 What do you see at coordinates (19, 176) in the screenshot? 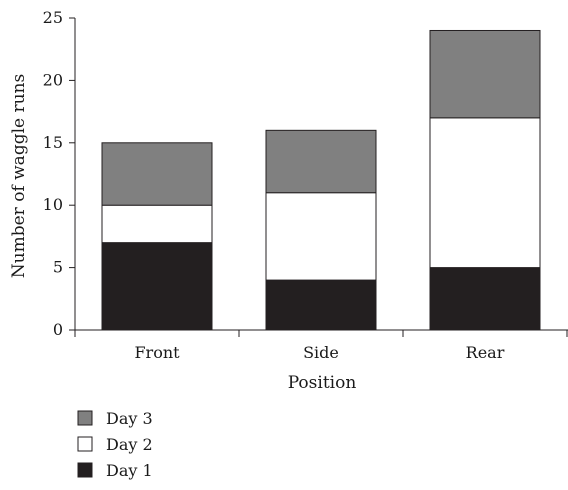
I see `y-axis-title: Number of waggle runs` at bounding box center [19, 176].